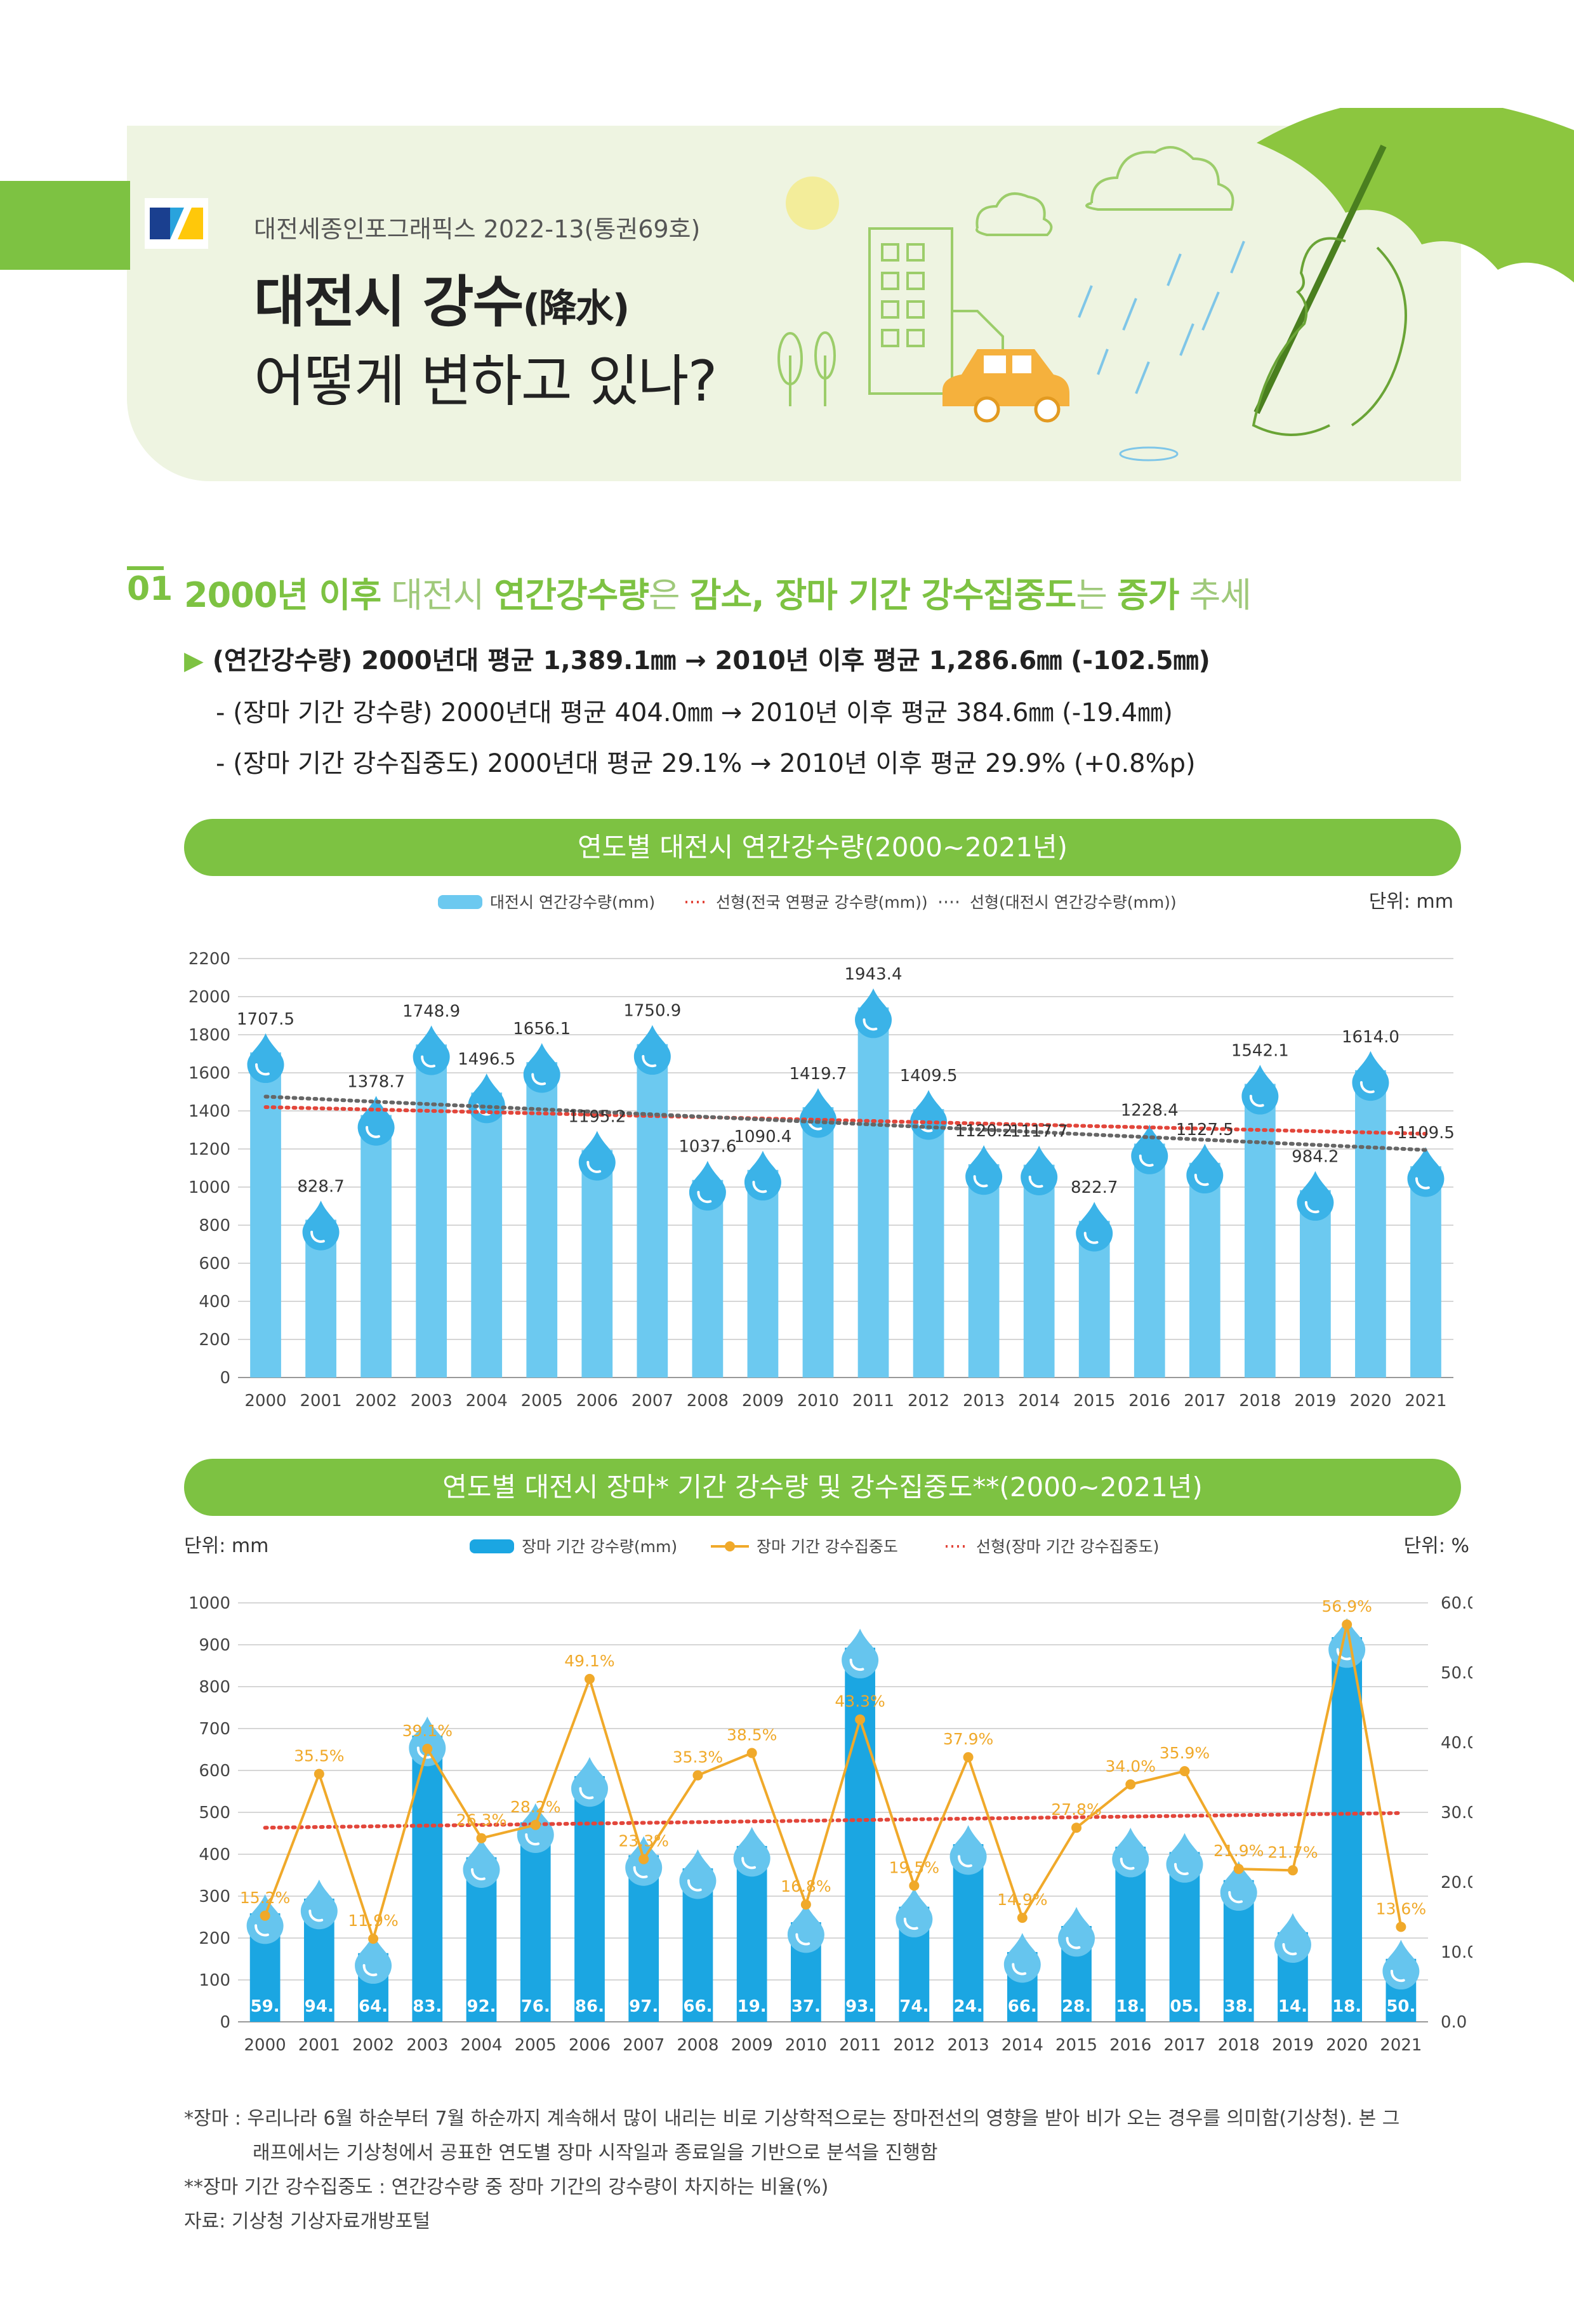 This screenshot has width=1574, height=2324. I want to click on logo-icon, so click(176, 224).